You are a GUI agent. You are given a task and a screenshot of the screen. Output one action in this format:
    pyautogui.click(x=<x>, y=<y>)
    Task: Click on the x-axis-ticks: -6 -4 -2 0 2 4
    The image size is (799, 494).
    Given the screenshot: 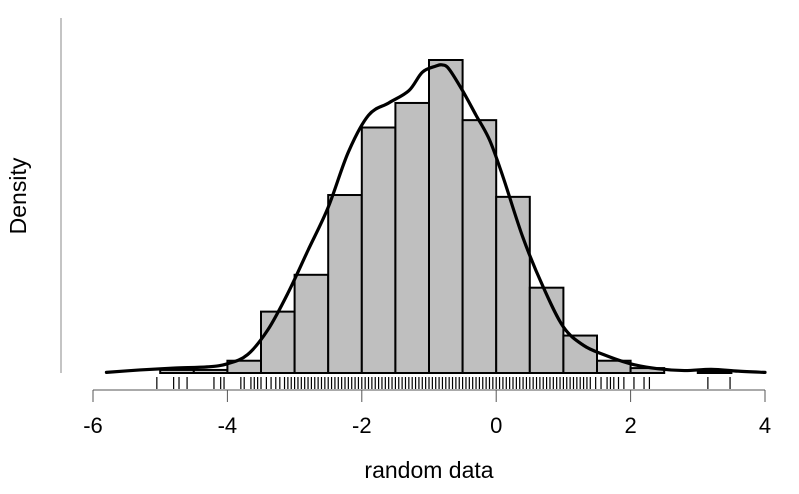 What is the action you would take?
    pyautogui.click(x=427, y=414)
    